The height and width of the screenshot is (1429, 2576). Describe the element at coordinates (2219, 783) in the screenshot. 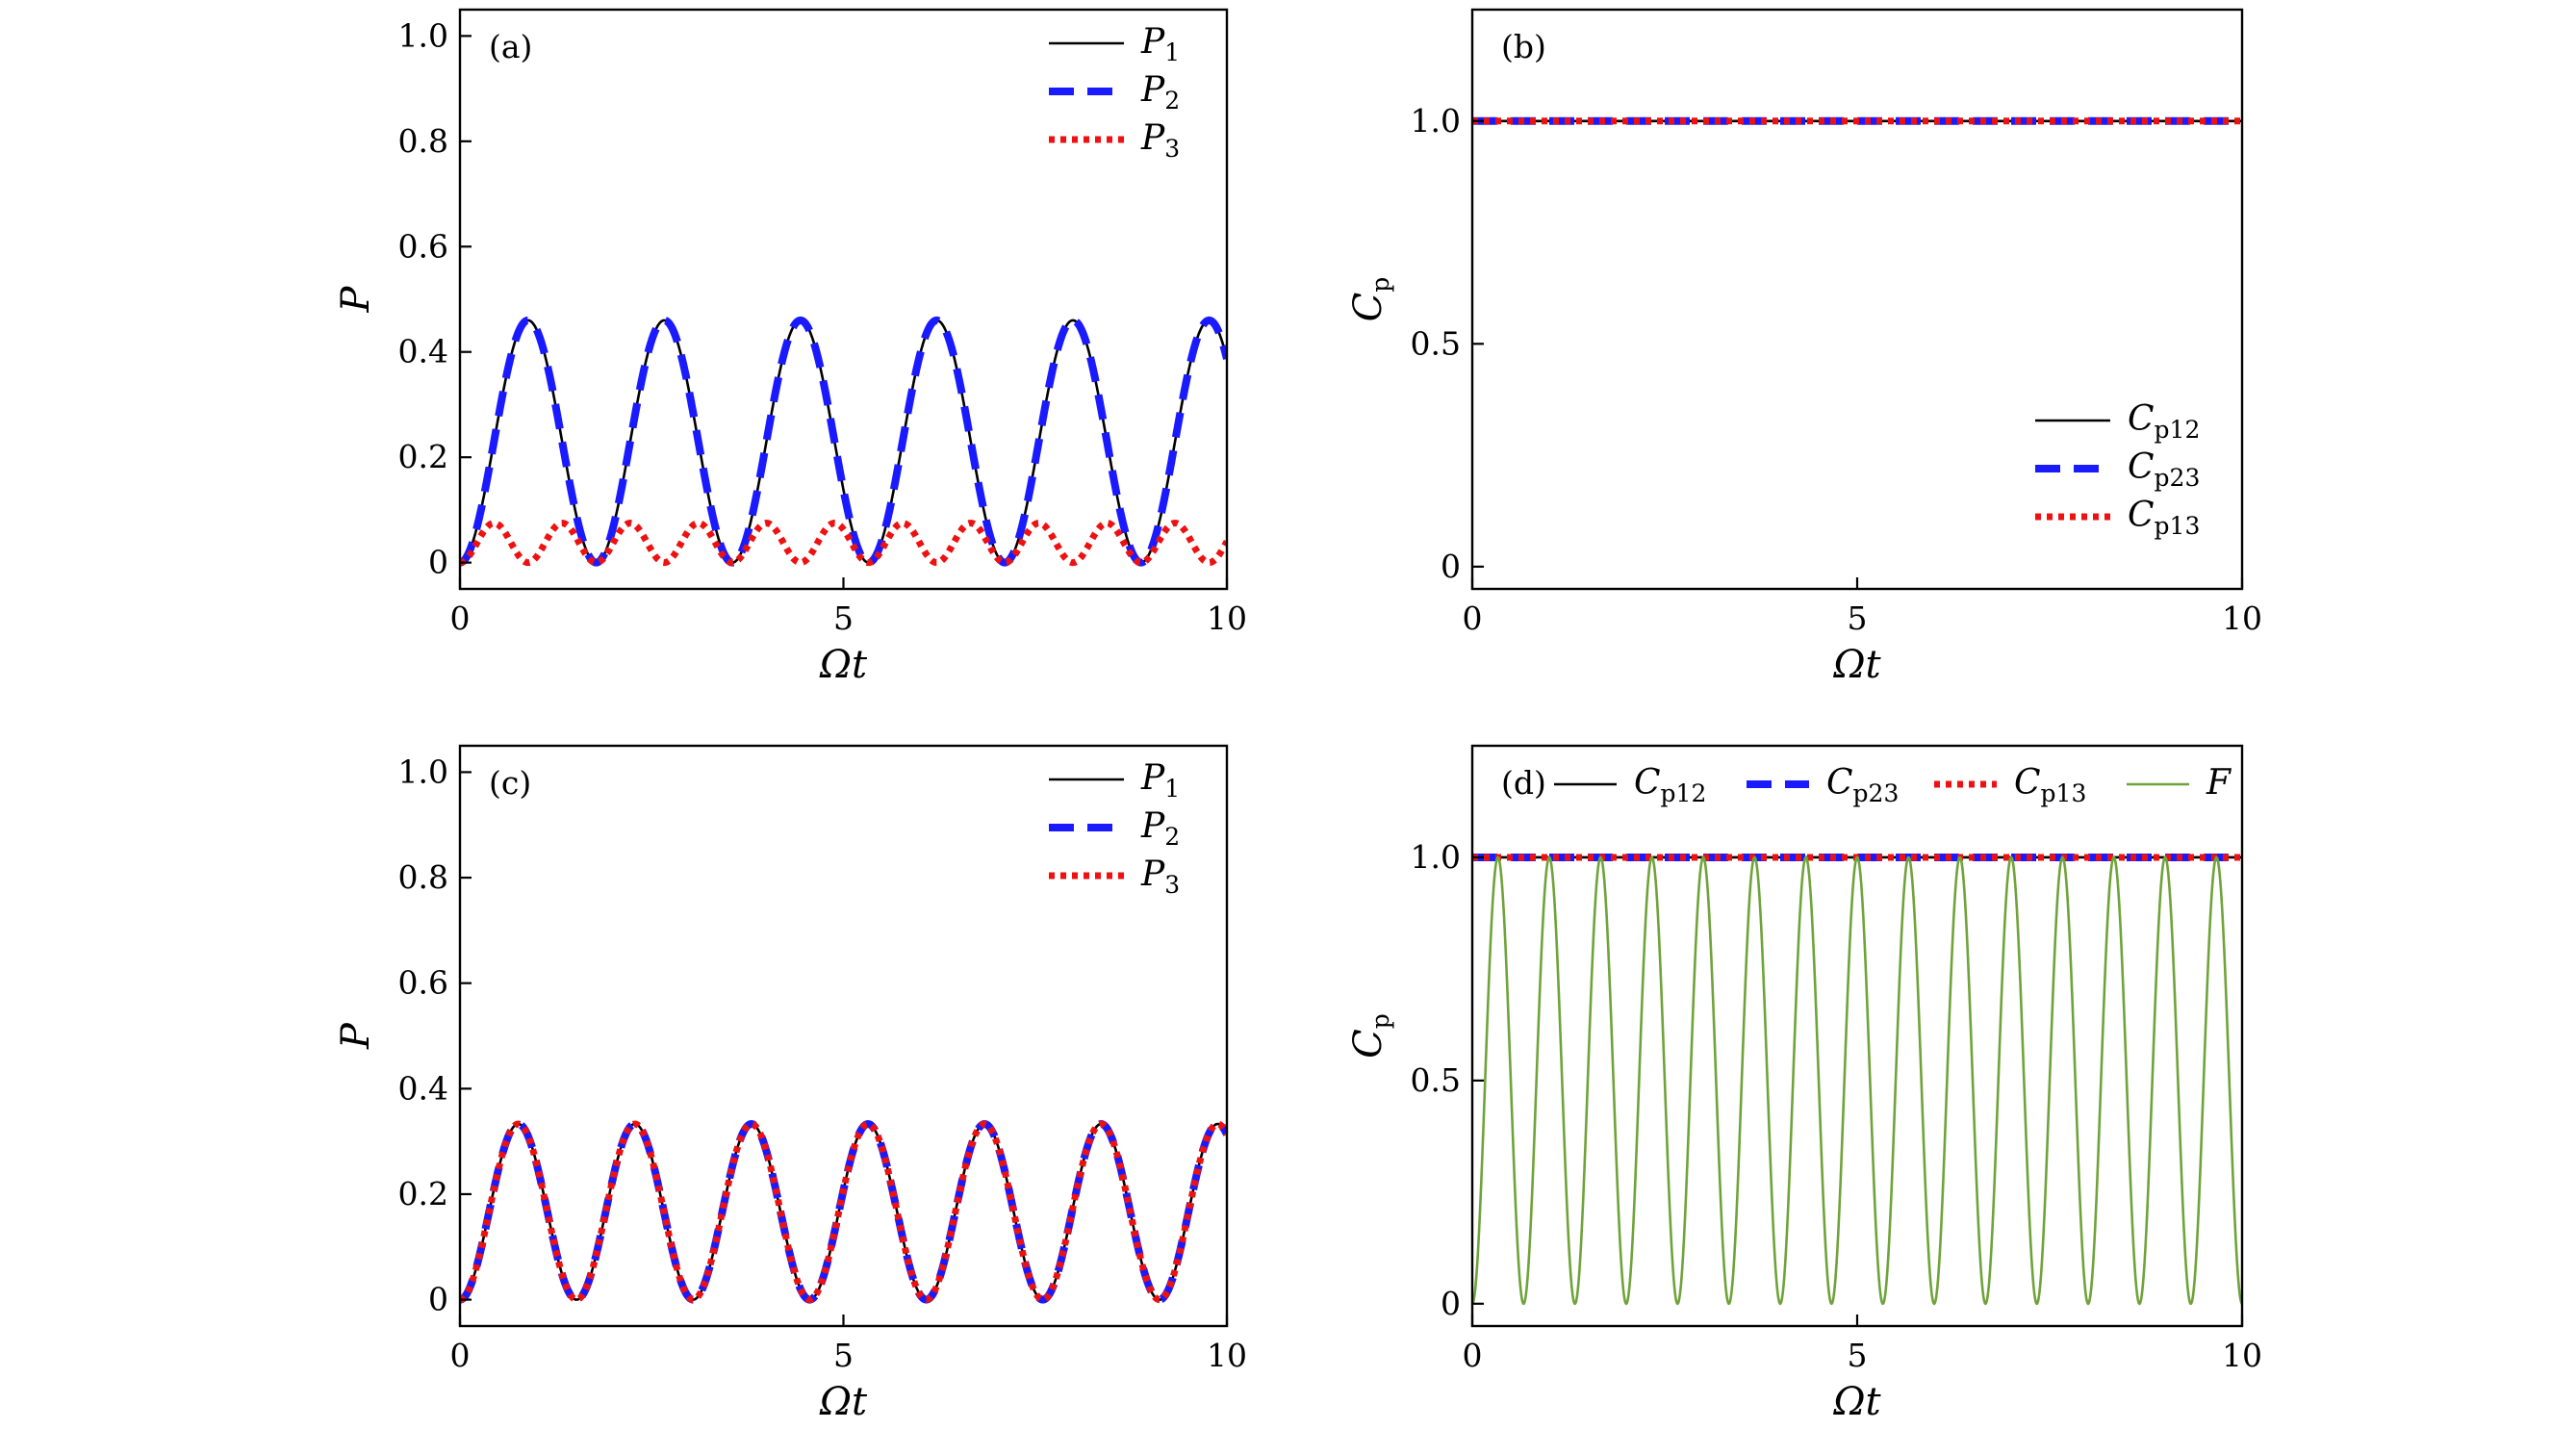

I see `legend-label-F: F` at that location.